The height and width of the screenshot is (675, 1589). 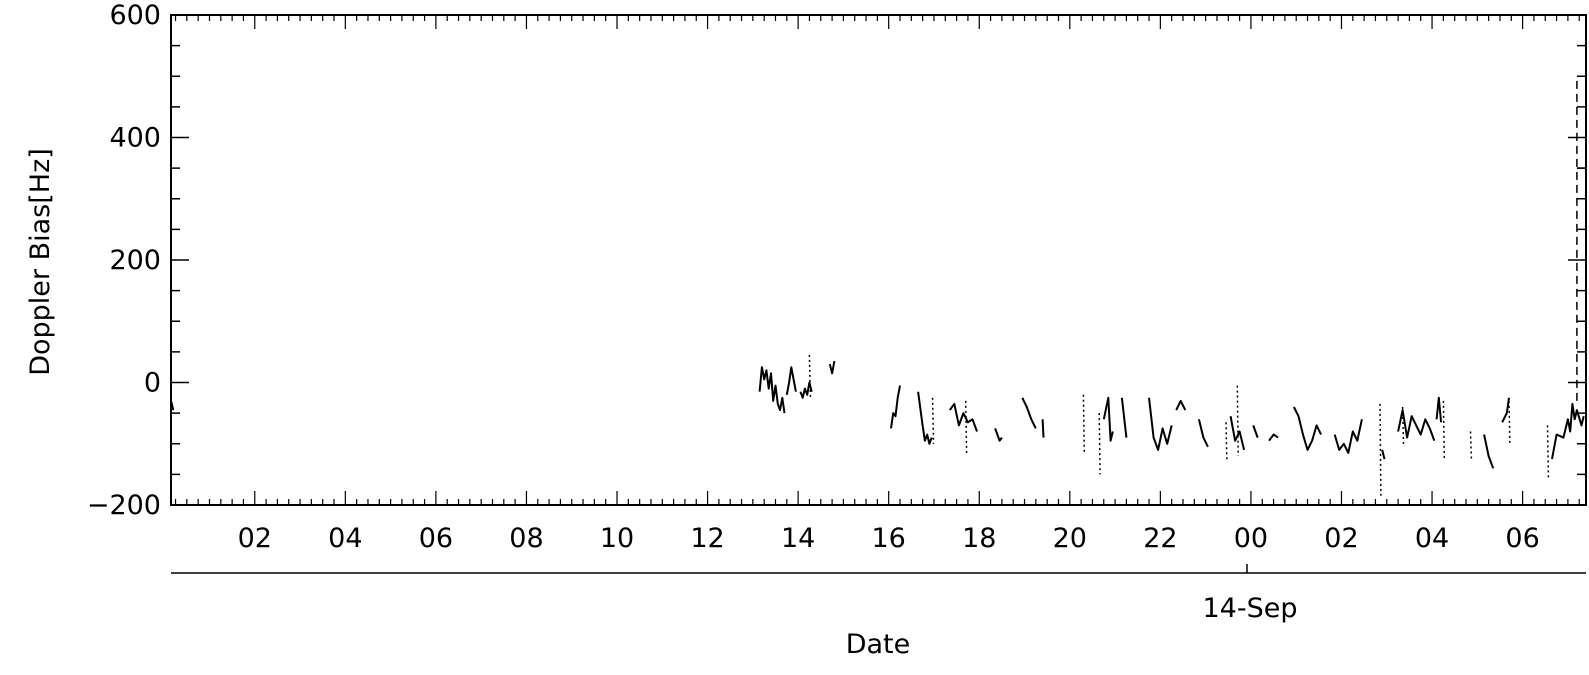 I want to click on x-tick-label: 12, so click(x=707, y=538).